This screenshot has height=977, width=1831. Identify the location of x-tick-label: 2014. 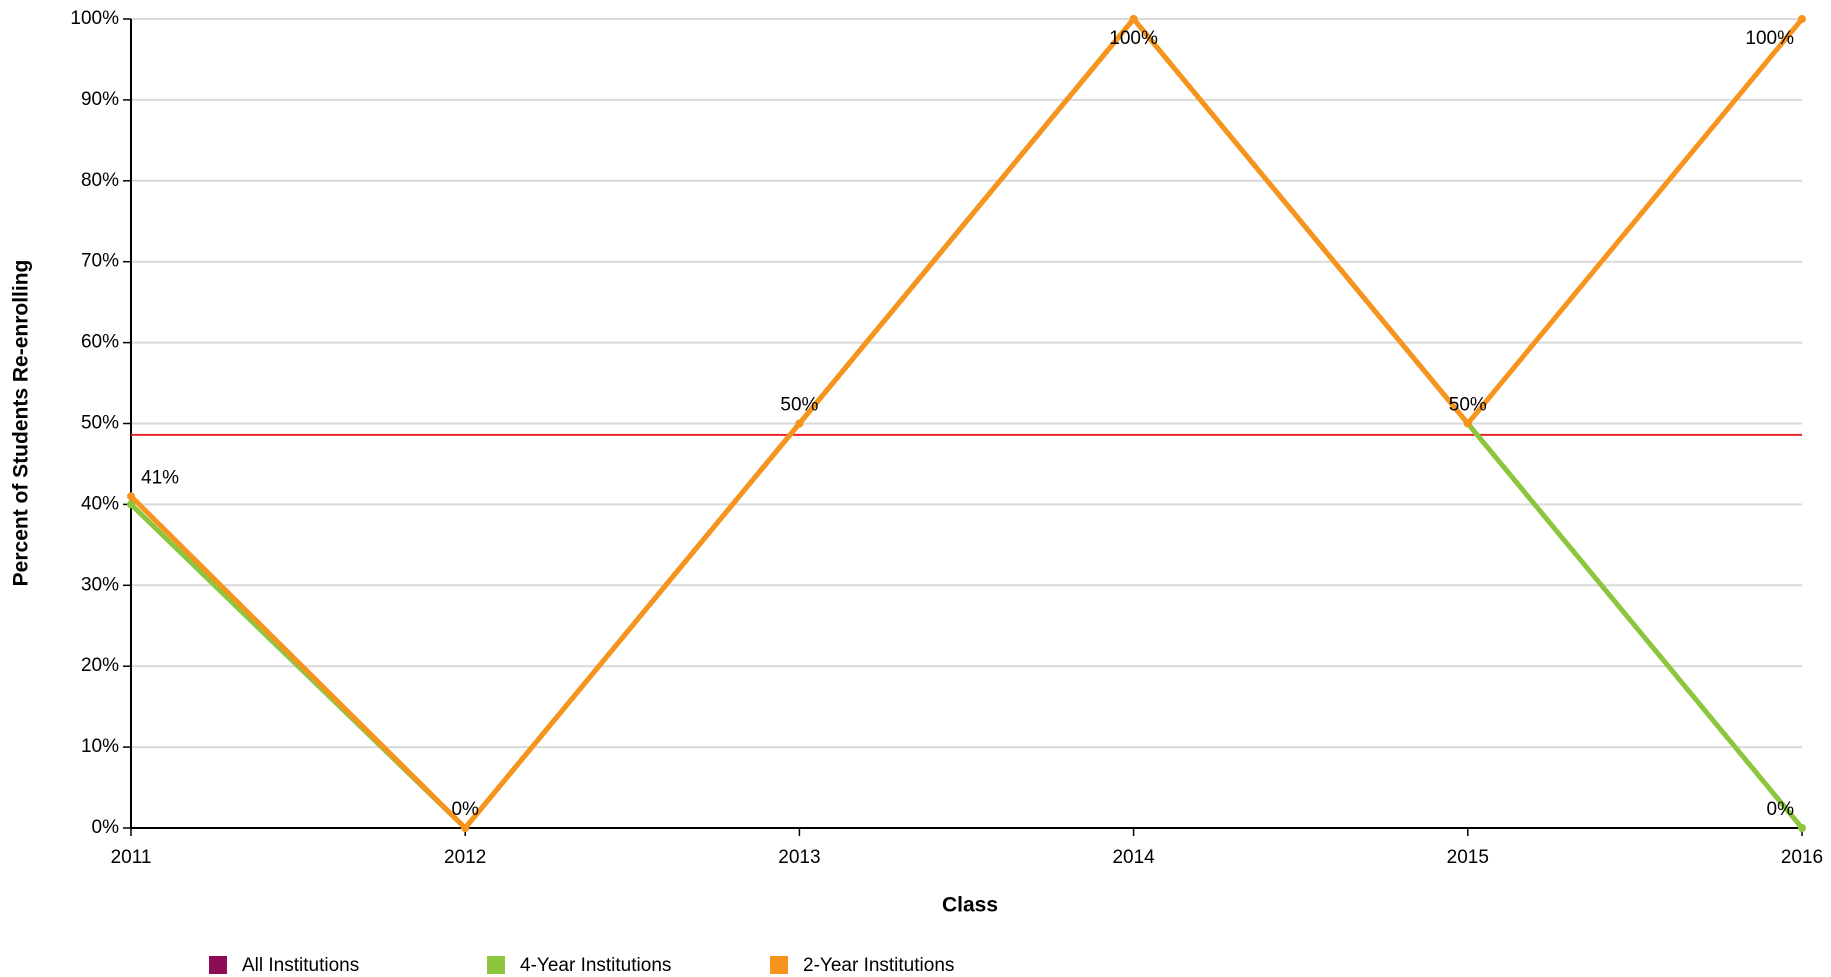
(1133, 857).